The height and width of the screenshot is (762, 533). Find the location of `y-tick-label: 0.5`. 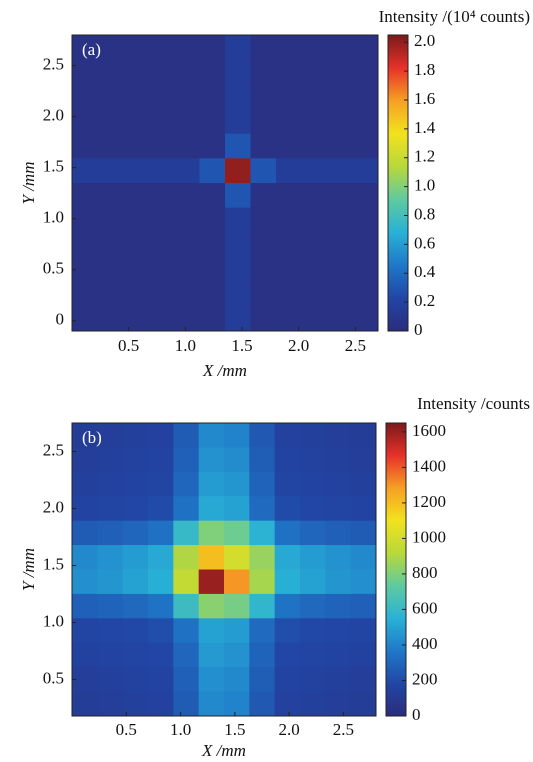

y-tick-label: 0.5 is located at coordinates (53, 677).